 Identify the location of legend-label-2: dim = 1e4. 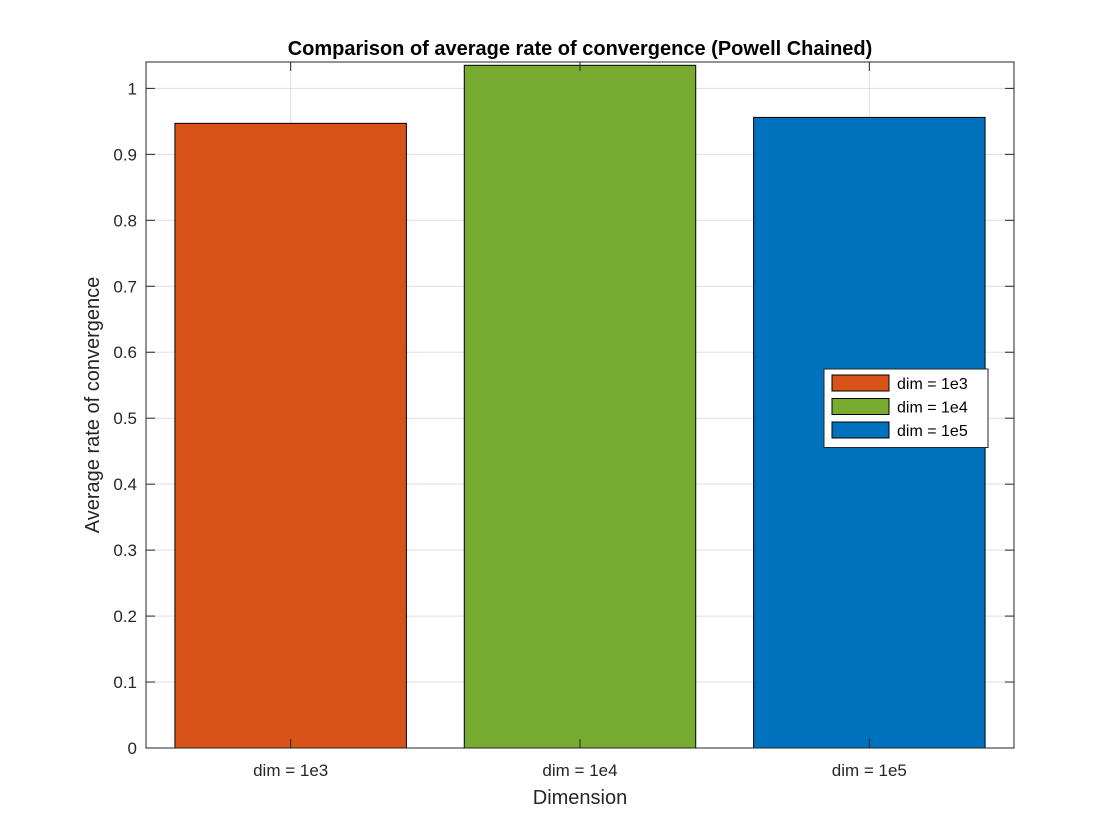
(932, 408).